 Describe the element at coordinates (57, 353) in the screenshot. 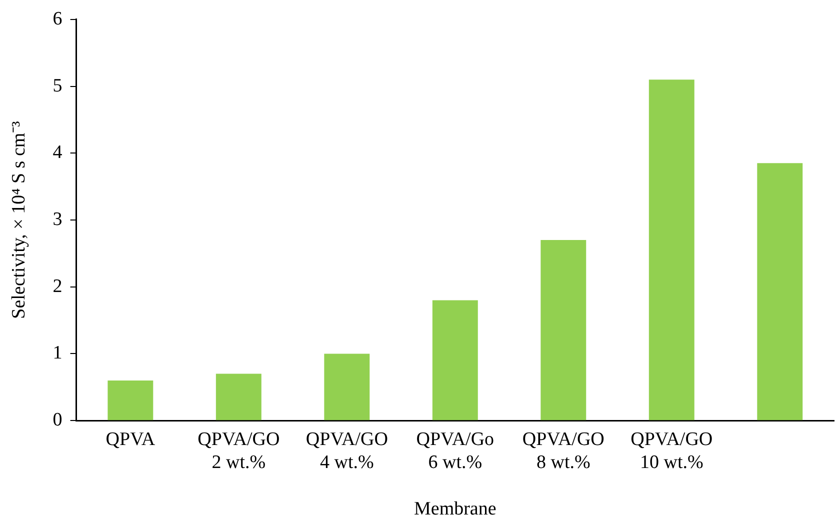

I see `y-tick-label: 1` at that location.